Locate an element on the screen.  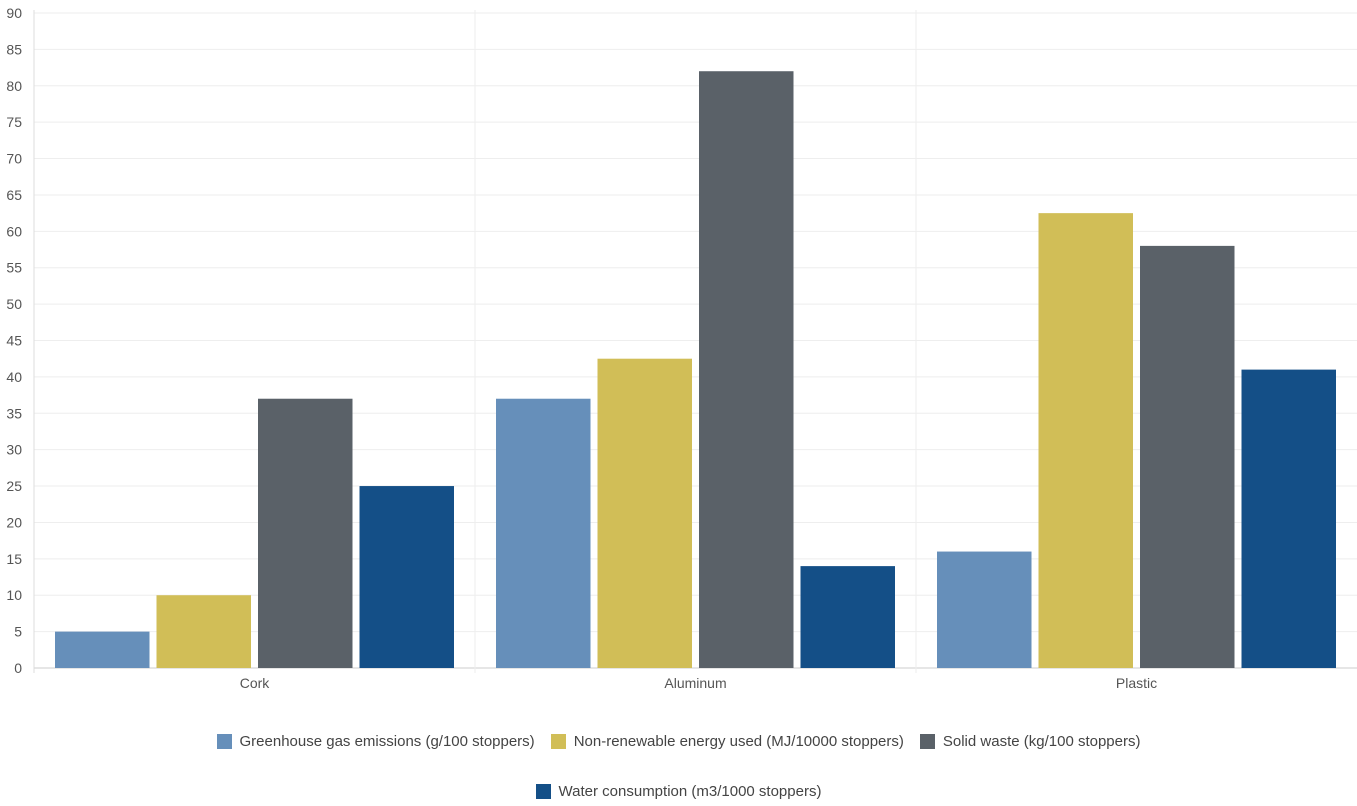
x-tick-label: Cork is located at coordinates (255, 683).